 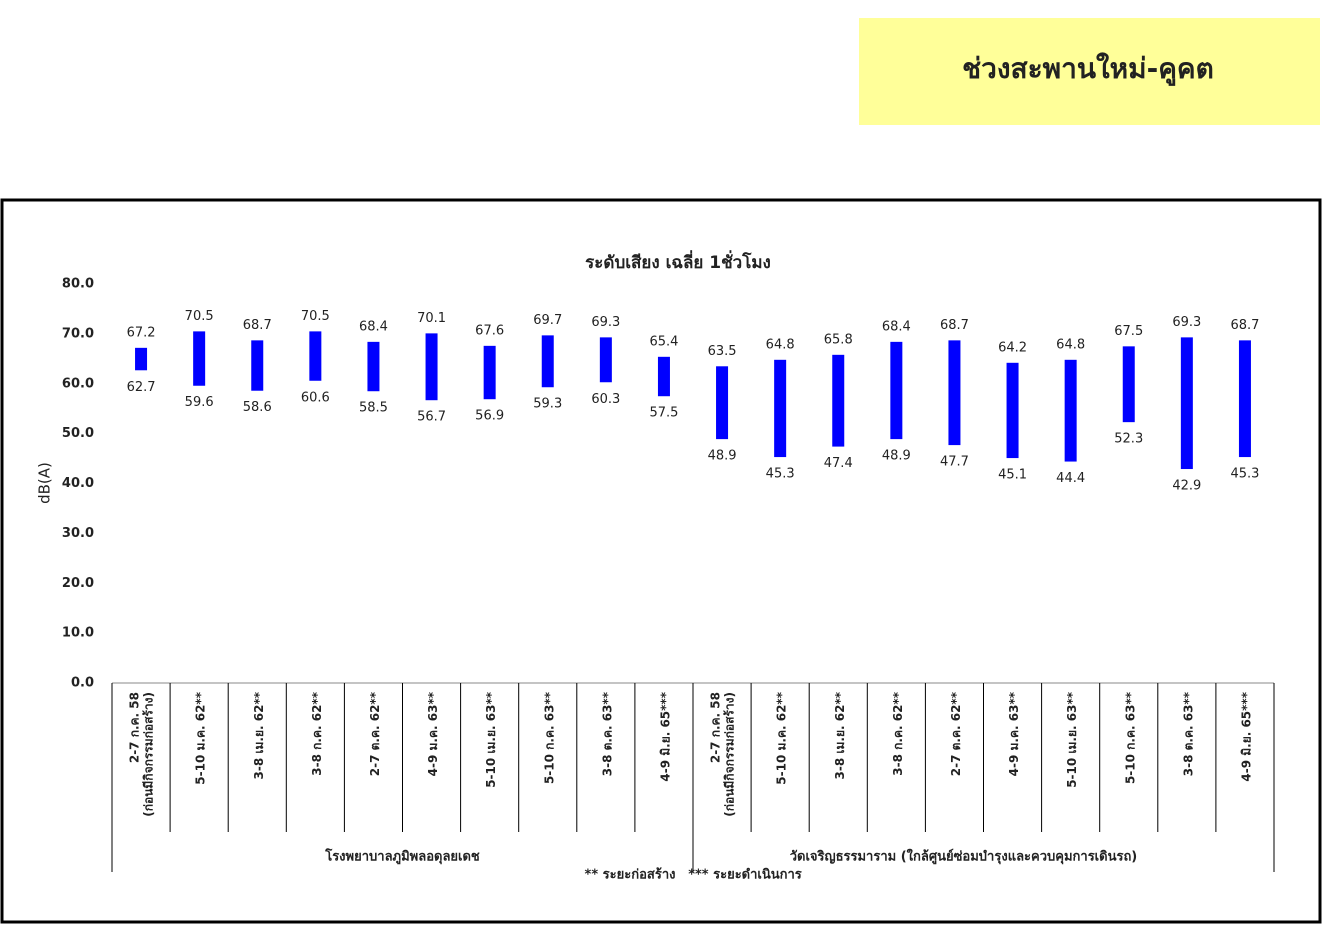 What do you see at coordinates (678, 261) in the screenshot?
I see `chart-title: ระดับเสียง เฉลี่ย 1ชั่วโมง` at bounding box center [678, 261].